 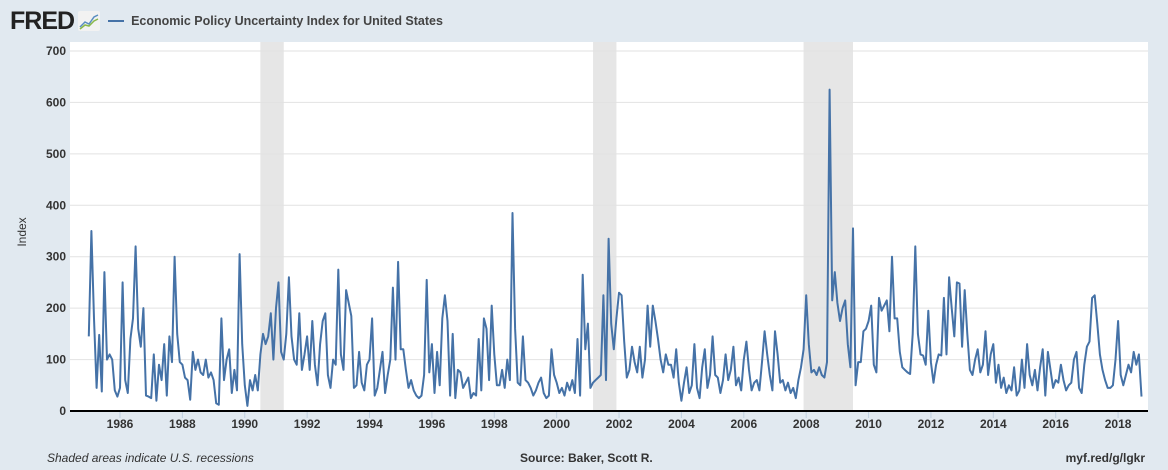 What do you see at coordinates (993, 424) in the screenshot?
I see `x-tick-label: 2014` at bounding box center [993, 424].